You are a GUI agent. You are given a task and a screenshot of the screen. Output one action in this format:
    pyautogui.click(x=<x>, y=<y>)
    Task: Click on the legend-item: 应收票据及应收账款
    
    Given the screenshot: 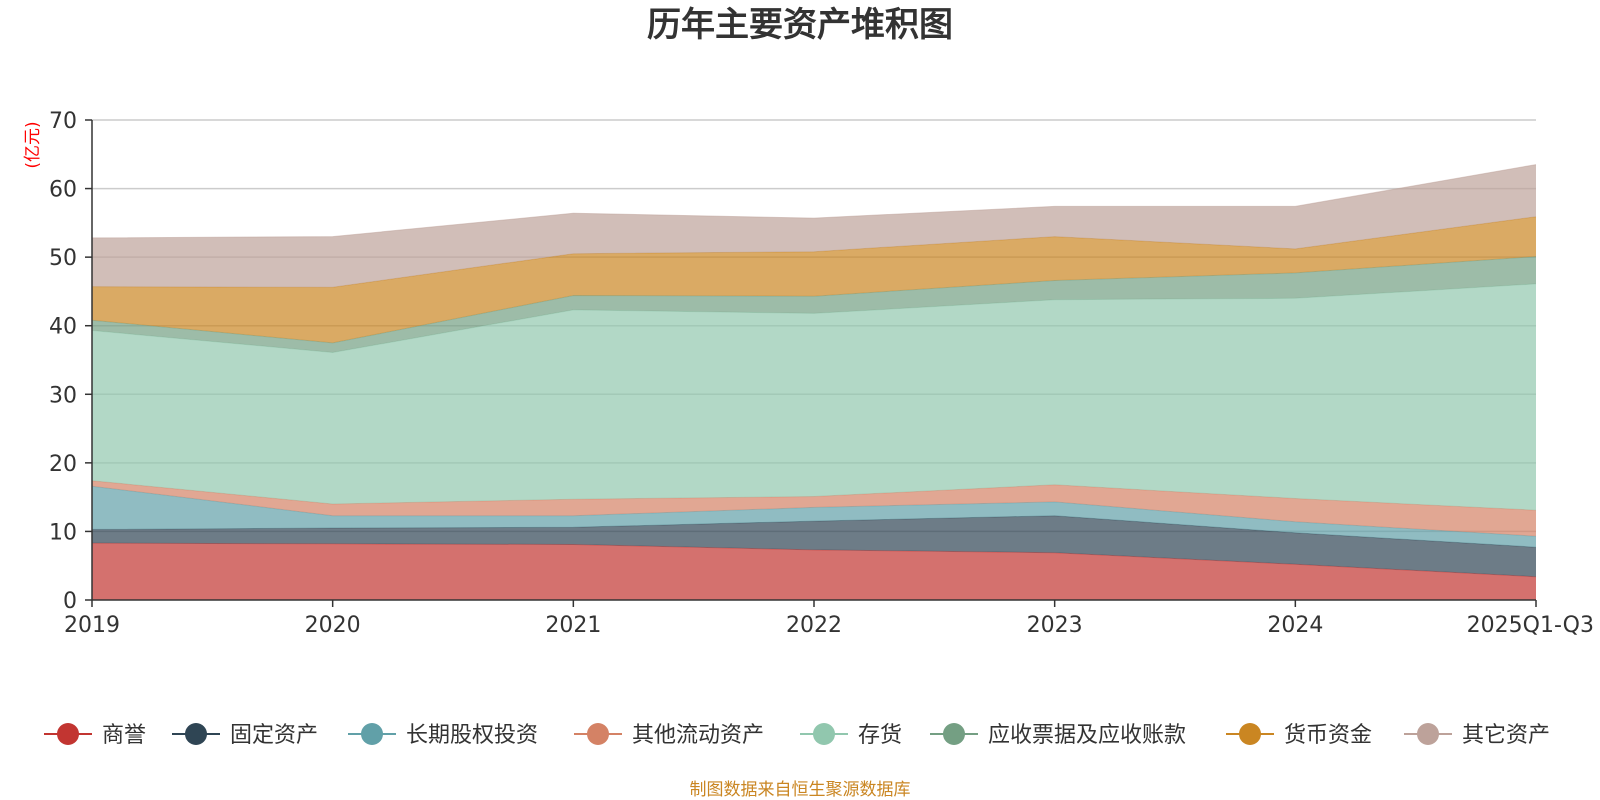 What is the action you would take?
    pyautogui.click(x=1058, y=735)
    